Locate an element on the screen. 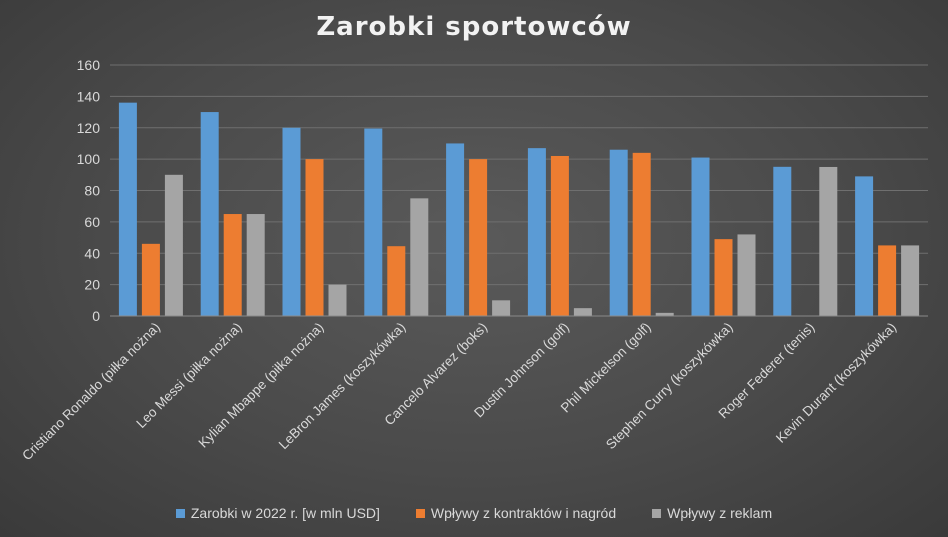 The width and height of the screenshot is (948, 537). y-tick-labels: 0 20 40 60 80 100 120 140 160 is located at coordinates (89, 190).